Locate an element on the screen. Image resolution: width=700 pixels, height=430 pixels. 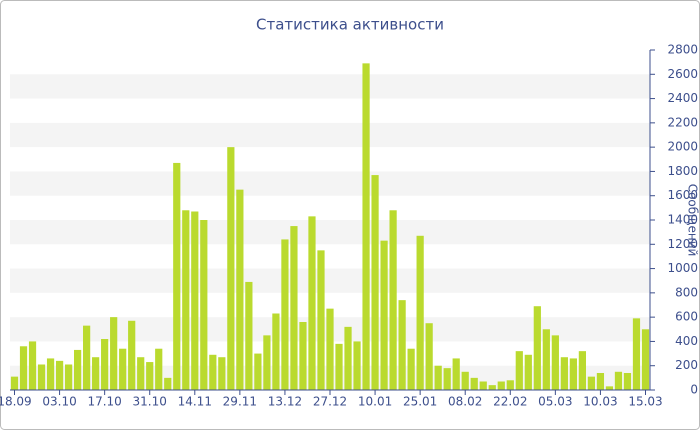
x-tick-label: 31.10 is located at coordinates (150, 402).